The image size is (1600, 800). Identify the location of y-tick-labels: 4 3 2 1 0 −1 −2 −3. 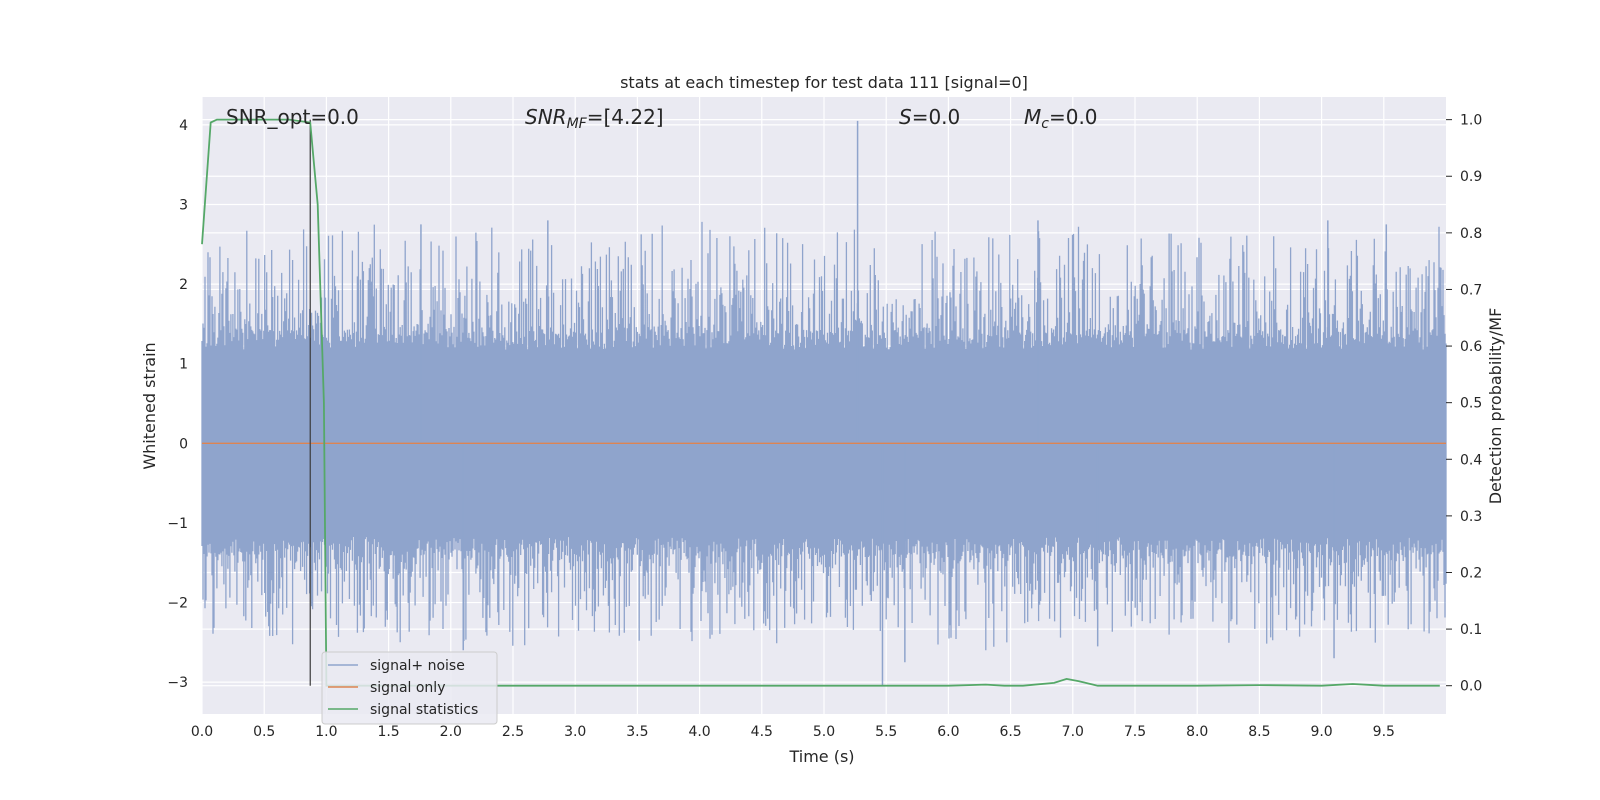
(177, 404).